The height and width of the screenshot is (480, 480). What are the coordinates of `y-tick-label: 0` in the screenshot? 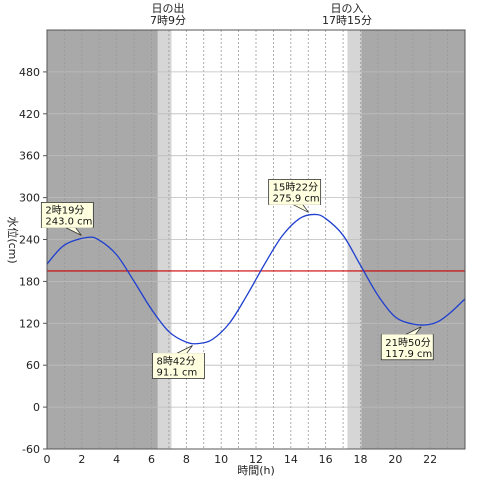 It's located at (36, 407).